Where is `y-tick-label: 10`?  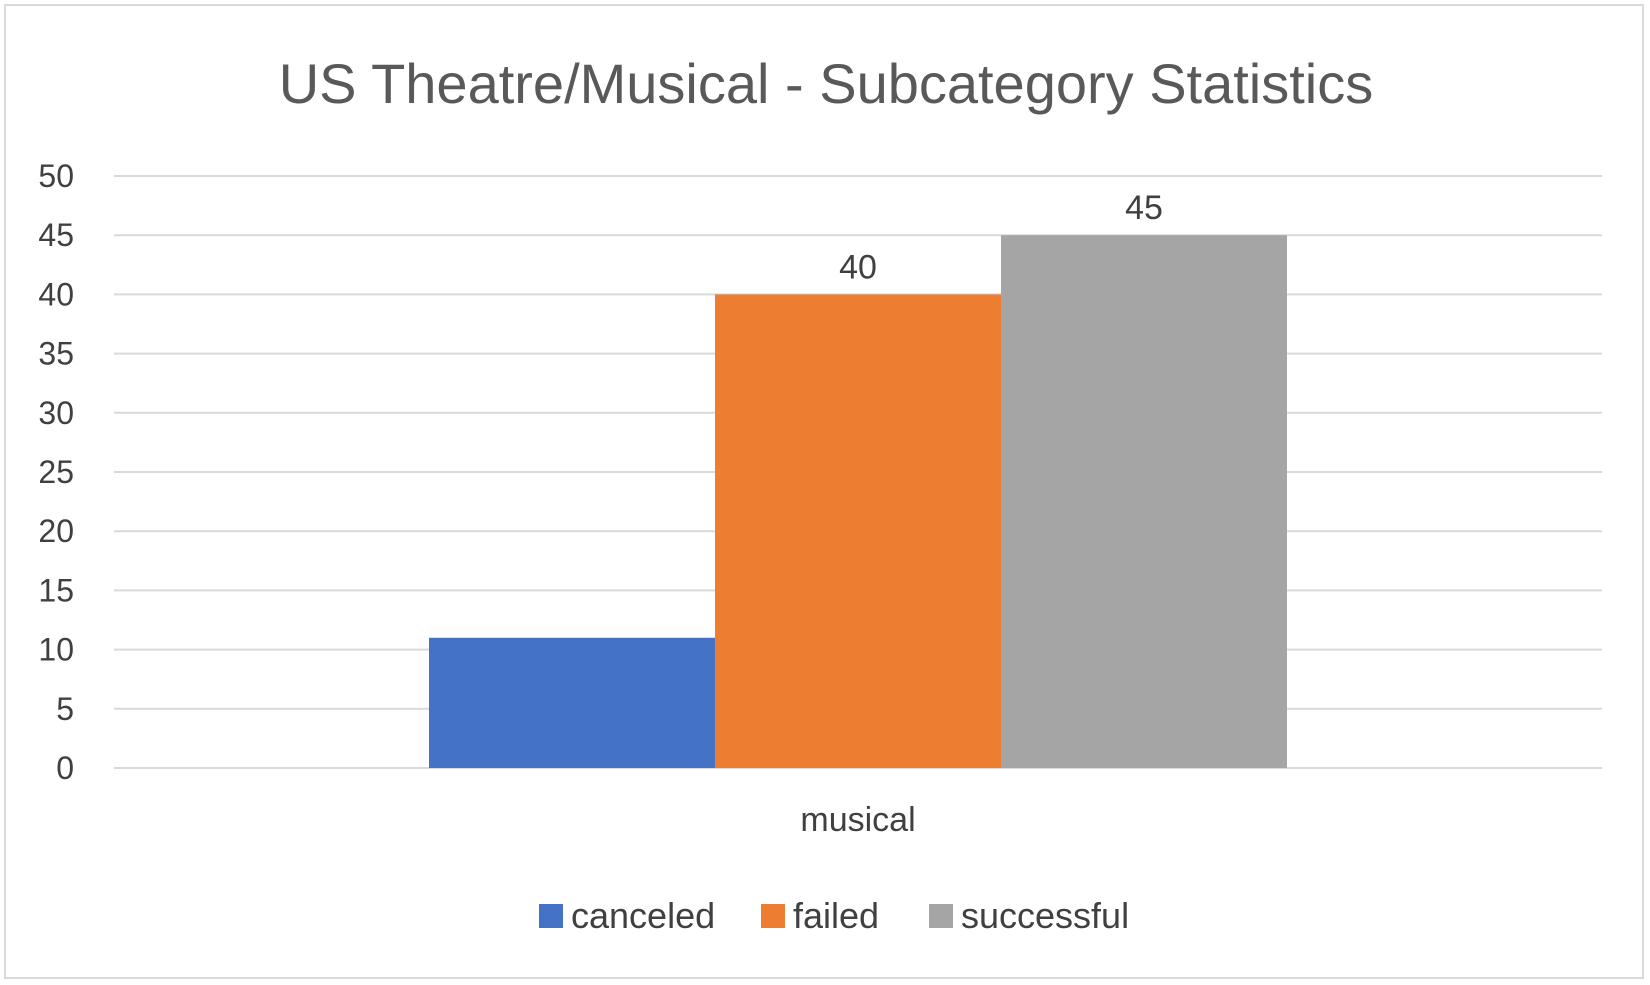
y-tick-label: 10 is located at coordinates (56, 650).